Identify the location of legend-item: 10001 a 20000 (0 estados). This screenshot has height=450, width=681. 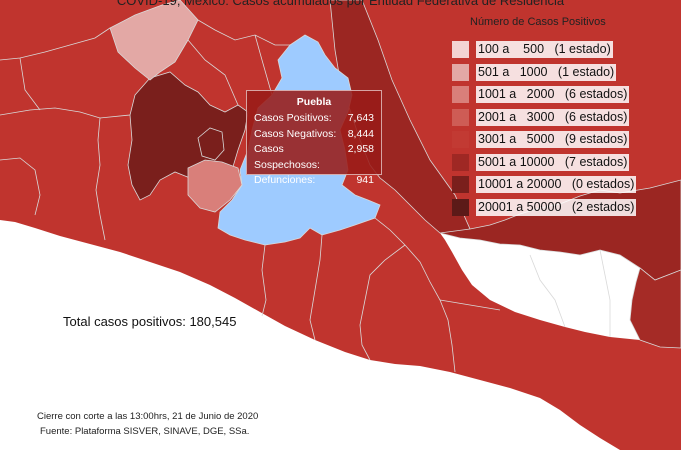
(566, 184).